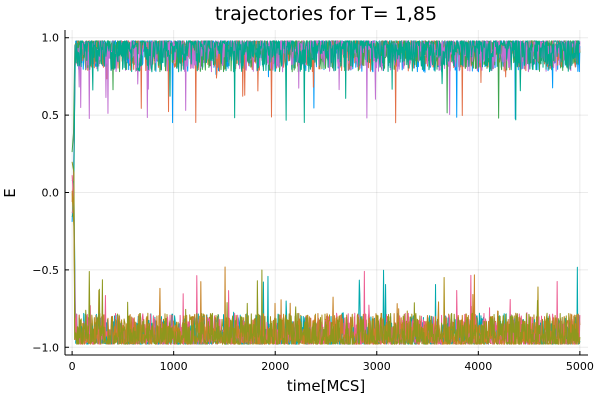  What do you see at coordinates (51, 38) in the screenshot?
I see `y-tick-label: 1.0` at bounding box center [51, 38].